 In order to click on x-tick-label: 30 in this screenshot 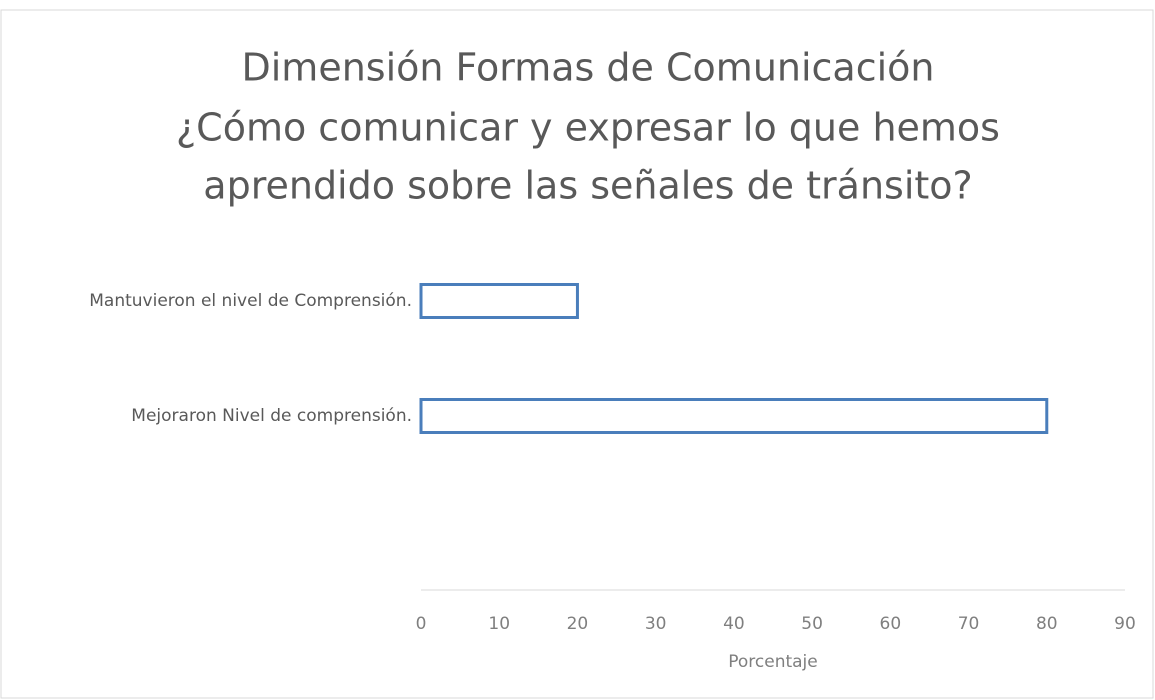, I will do `click(656, 624)`.